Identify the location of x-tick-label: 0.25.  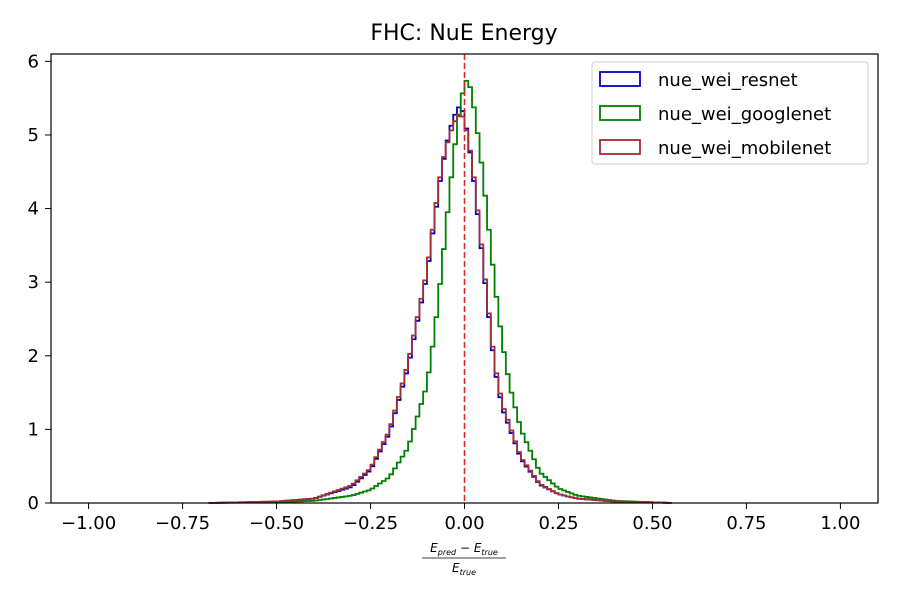
(558, 523).